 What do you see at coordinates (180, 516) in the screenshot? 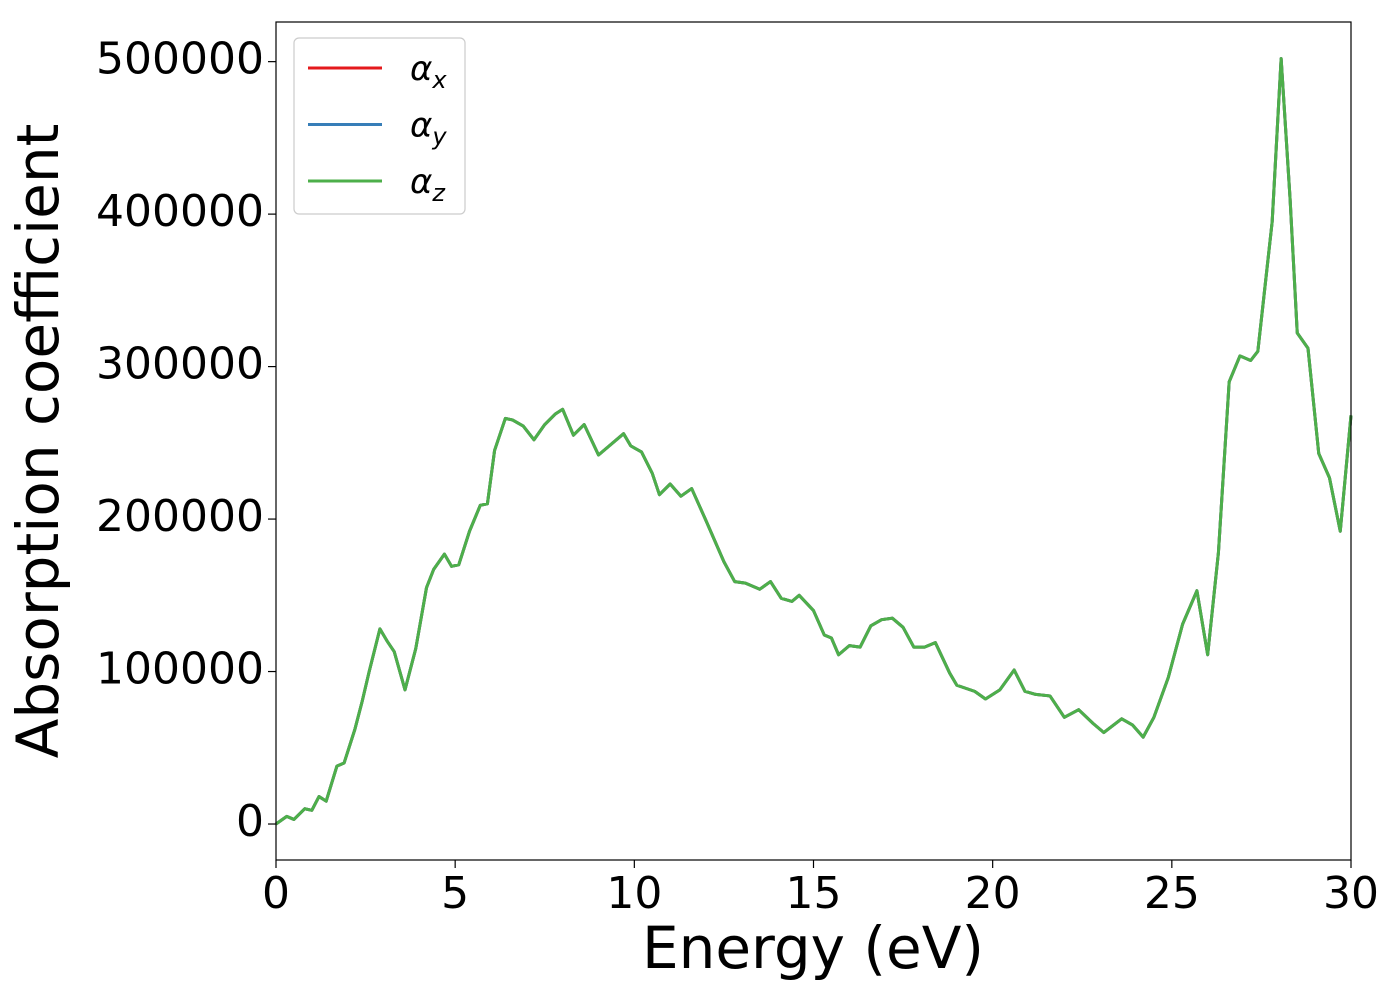
I see `y-tick-label: 200000` at bounding box center [180, 516].